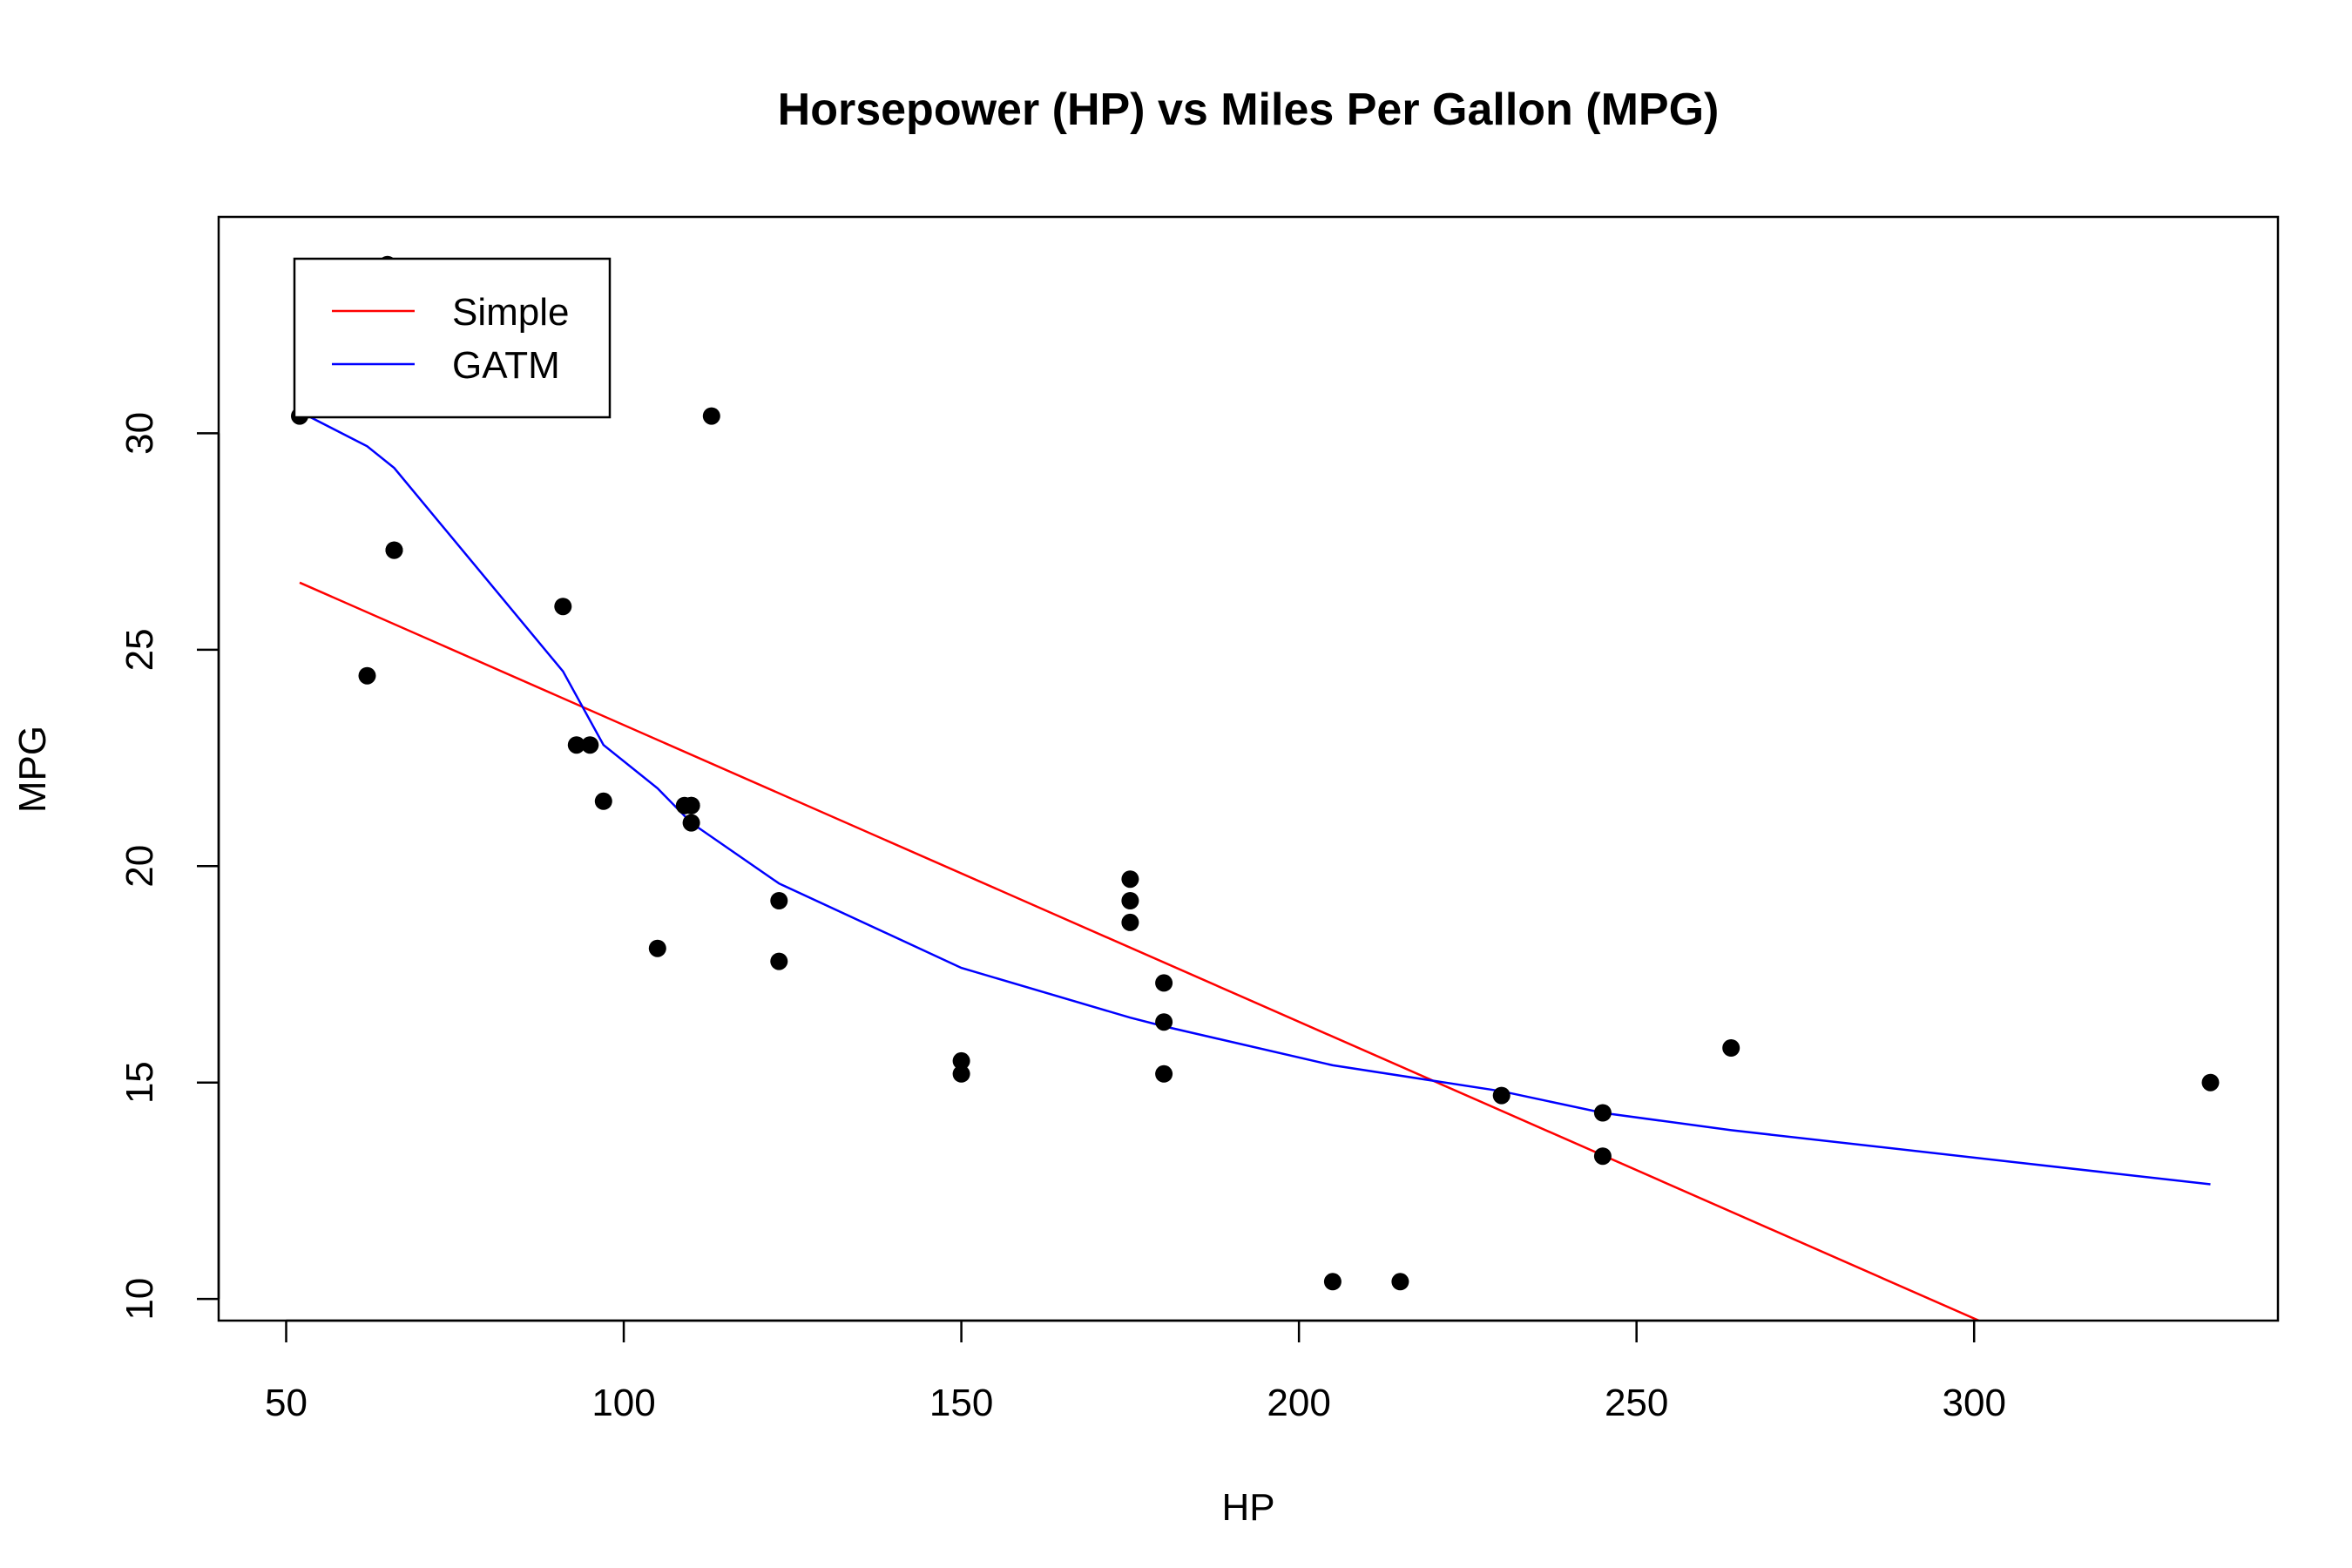 Image resolution: width=2352 pixels, height=1568 pixels. I want to click on y-tick-label: 20, so click(139, 866).